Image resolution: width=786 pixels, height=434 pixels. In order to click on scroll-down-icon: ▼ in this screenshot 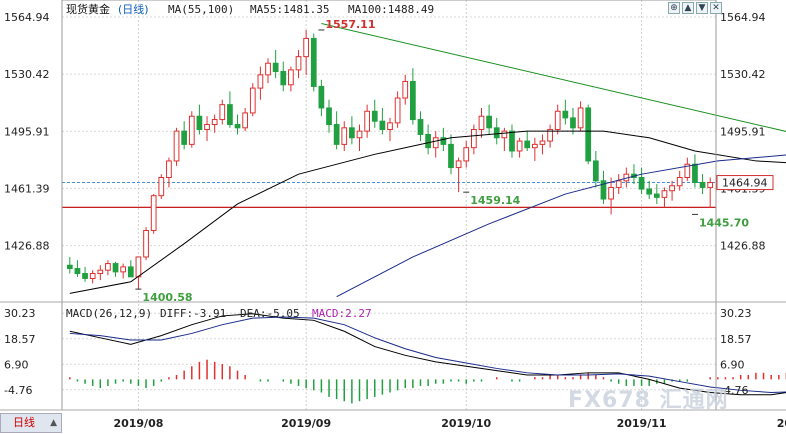, I will do `click(702, 8)`.